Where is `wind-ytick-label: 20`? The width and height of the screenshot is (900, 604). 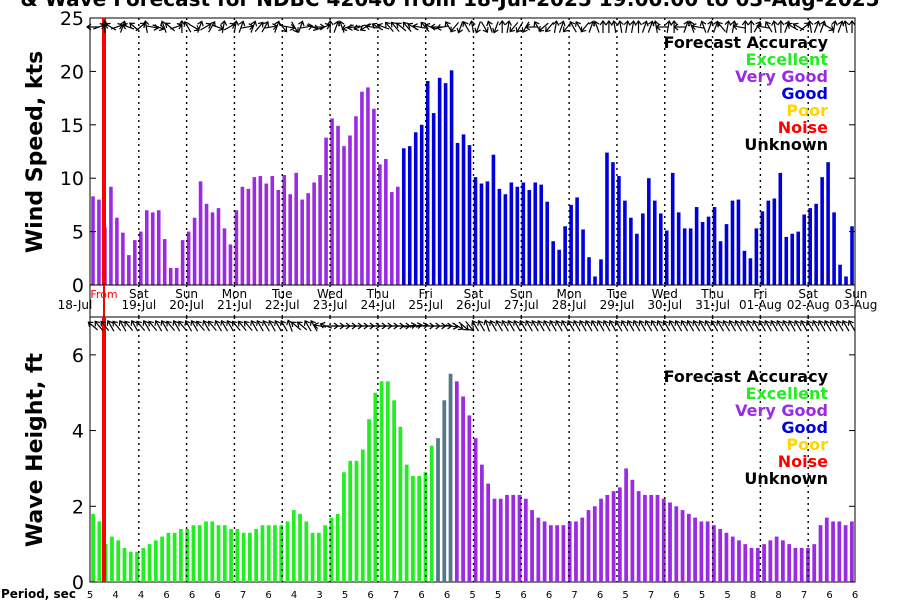 wind-ytick-label: 20 is located at coordinates (72, 72).